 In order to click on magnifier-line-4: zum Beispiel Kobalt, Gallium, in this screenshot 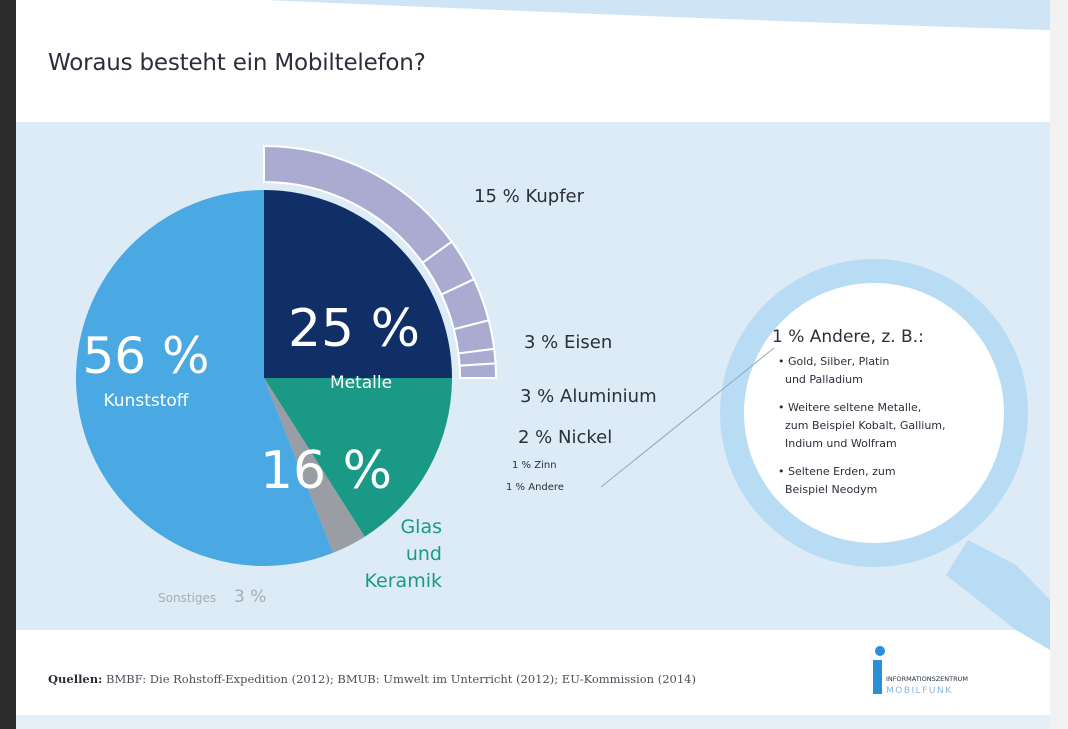, I will do `click(862, 425)`.